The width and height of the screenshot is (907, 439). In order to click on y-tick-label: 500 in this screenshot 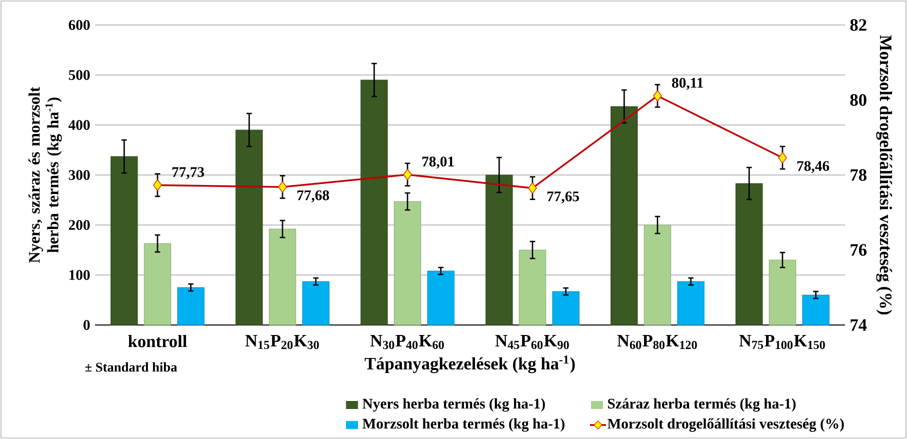, I will do `click(79, 75)`.